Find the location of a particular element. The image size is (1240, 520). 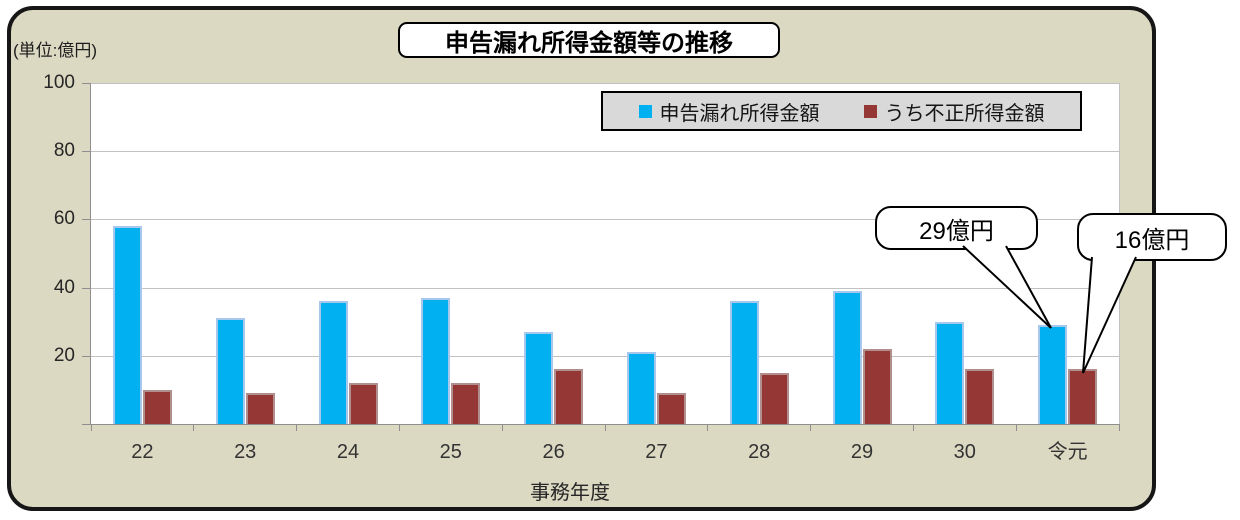

callout-29-oku-yen: 29億円 is located at coordinates (956, 228).